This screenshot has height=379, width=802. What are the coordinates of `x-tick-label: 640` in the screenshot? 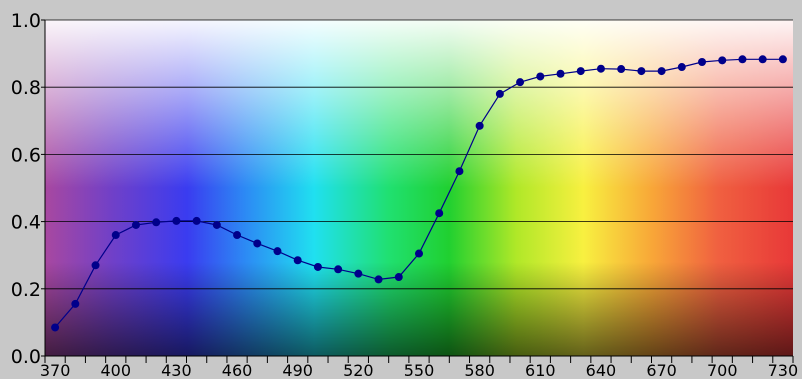 It's located at (601, 370).